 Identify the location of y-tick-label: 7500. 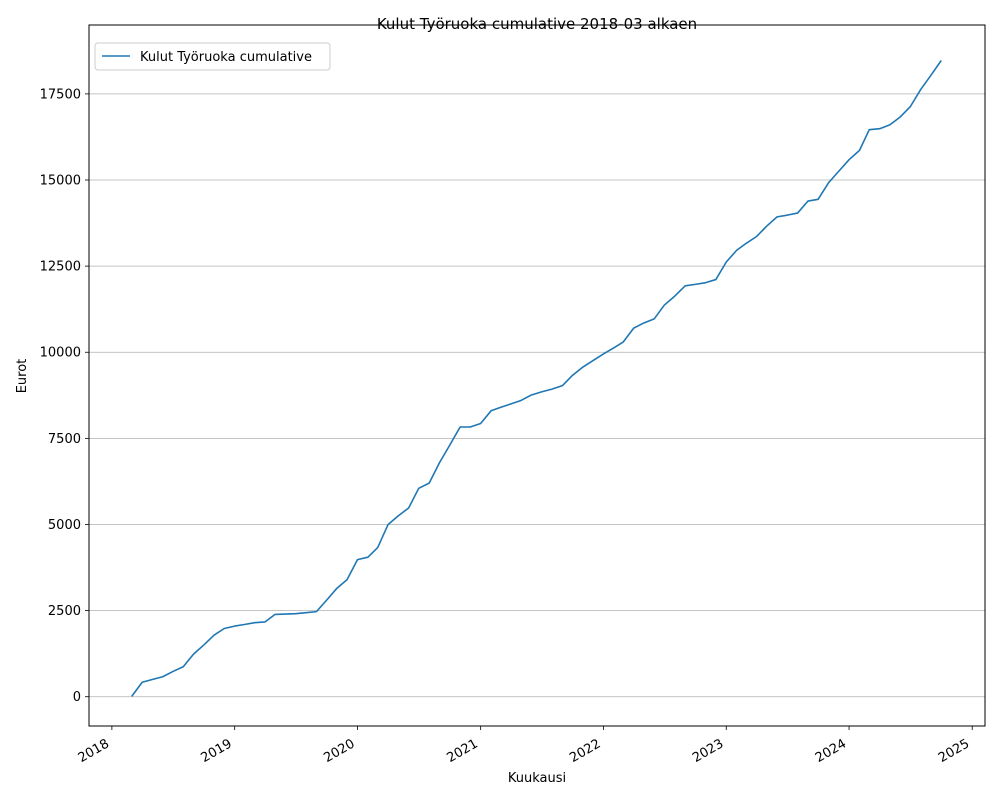
(64, 439).